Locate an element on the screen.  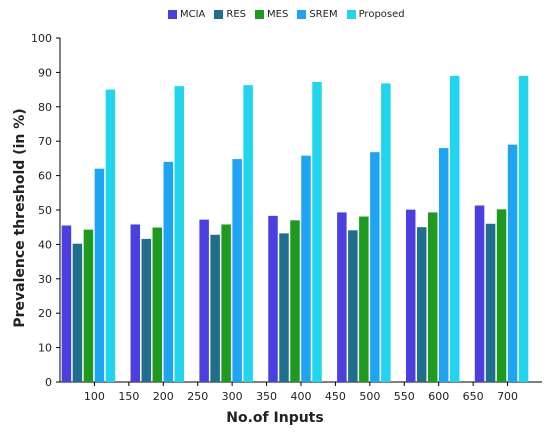
legend-item: RES is located at coordinates (230, 14).